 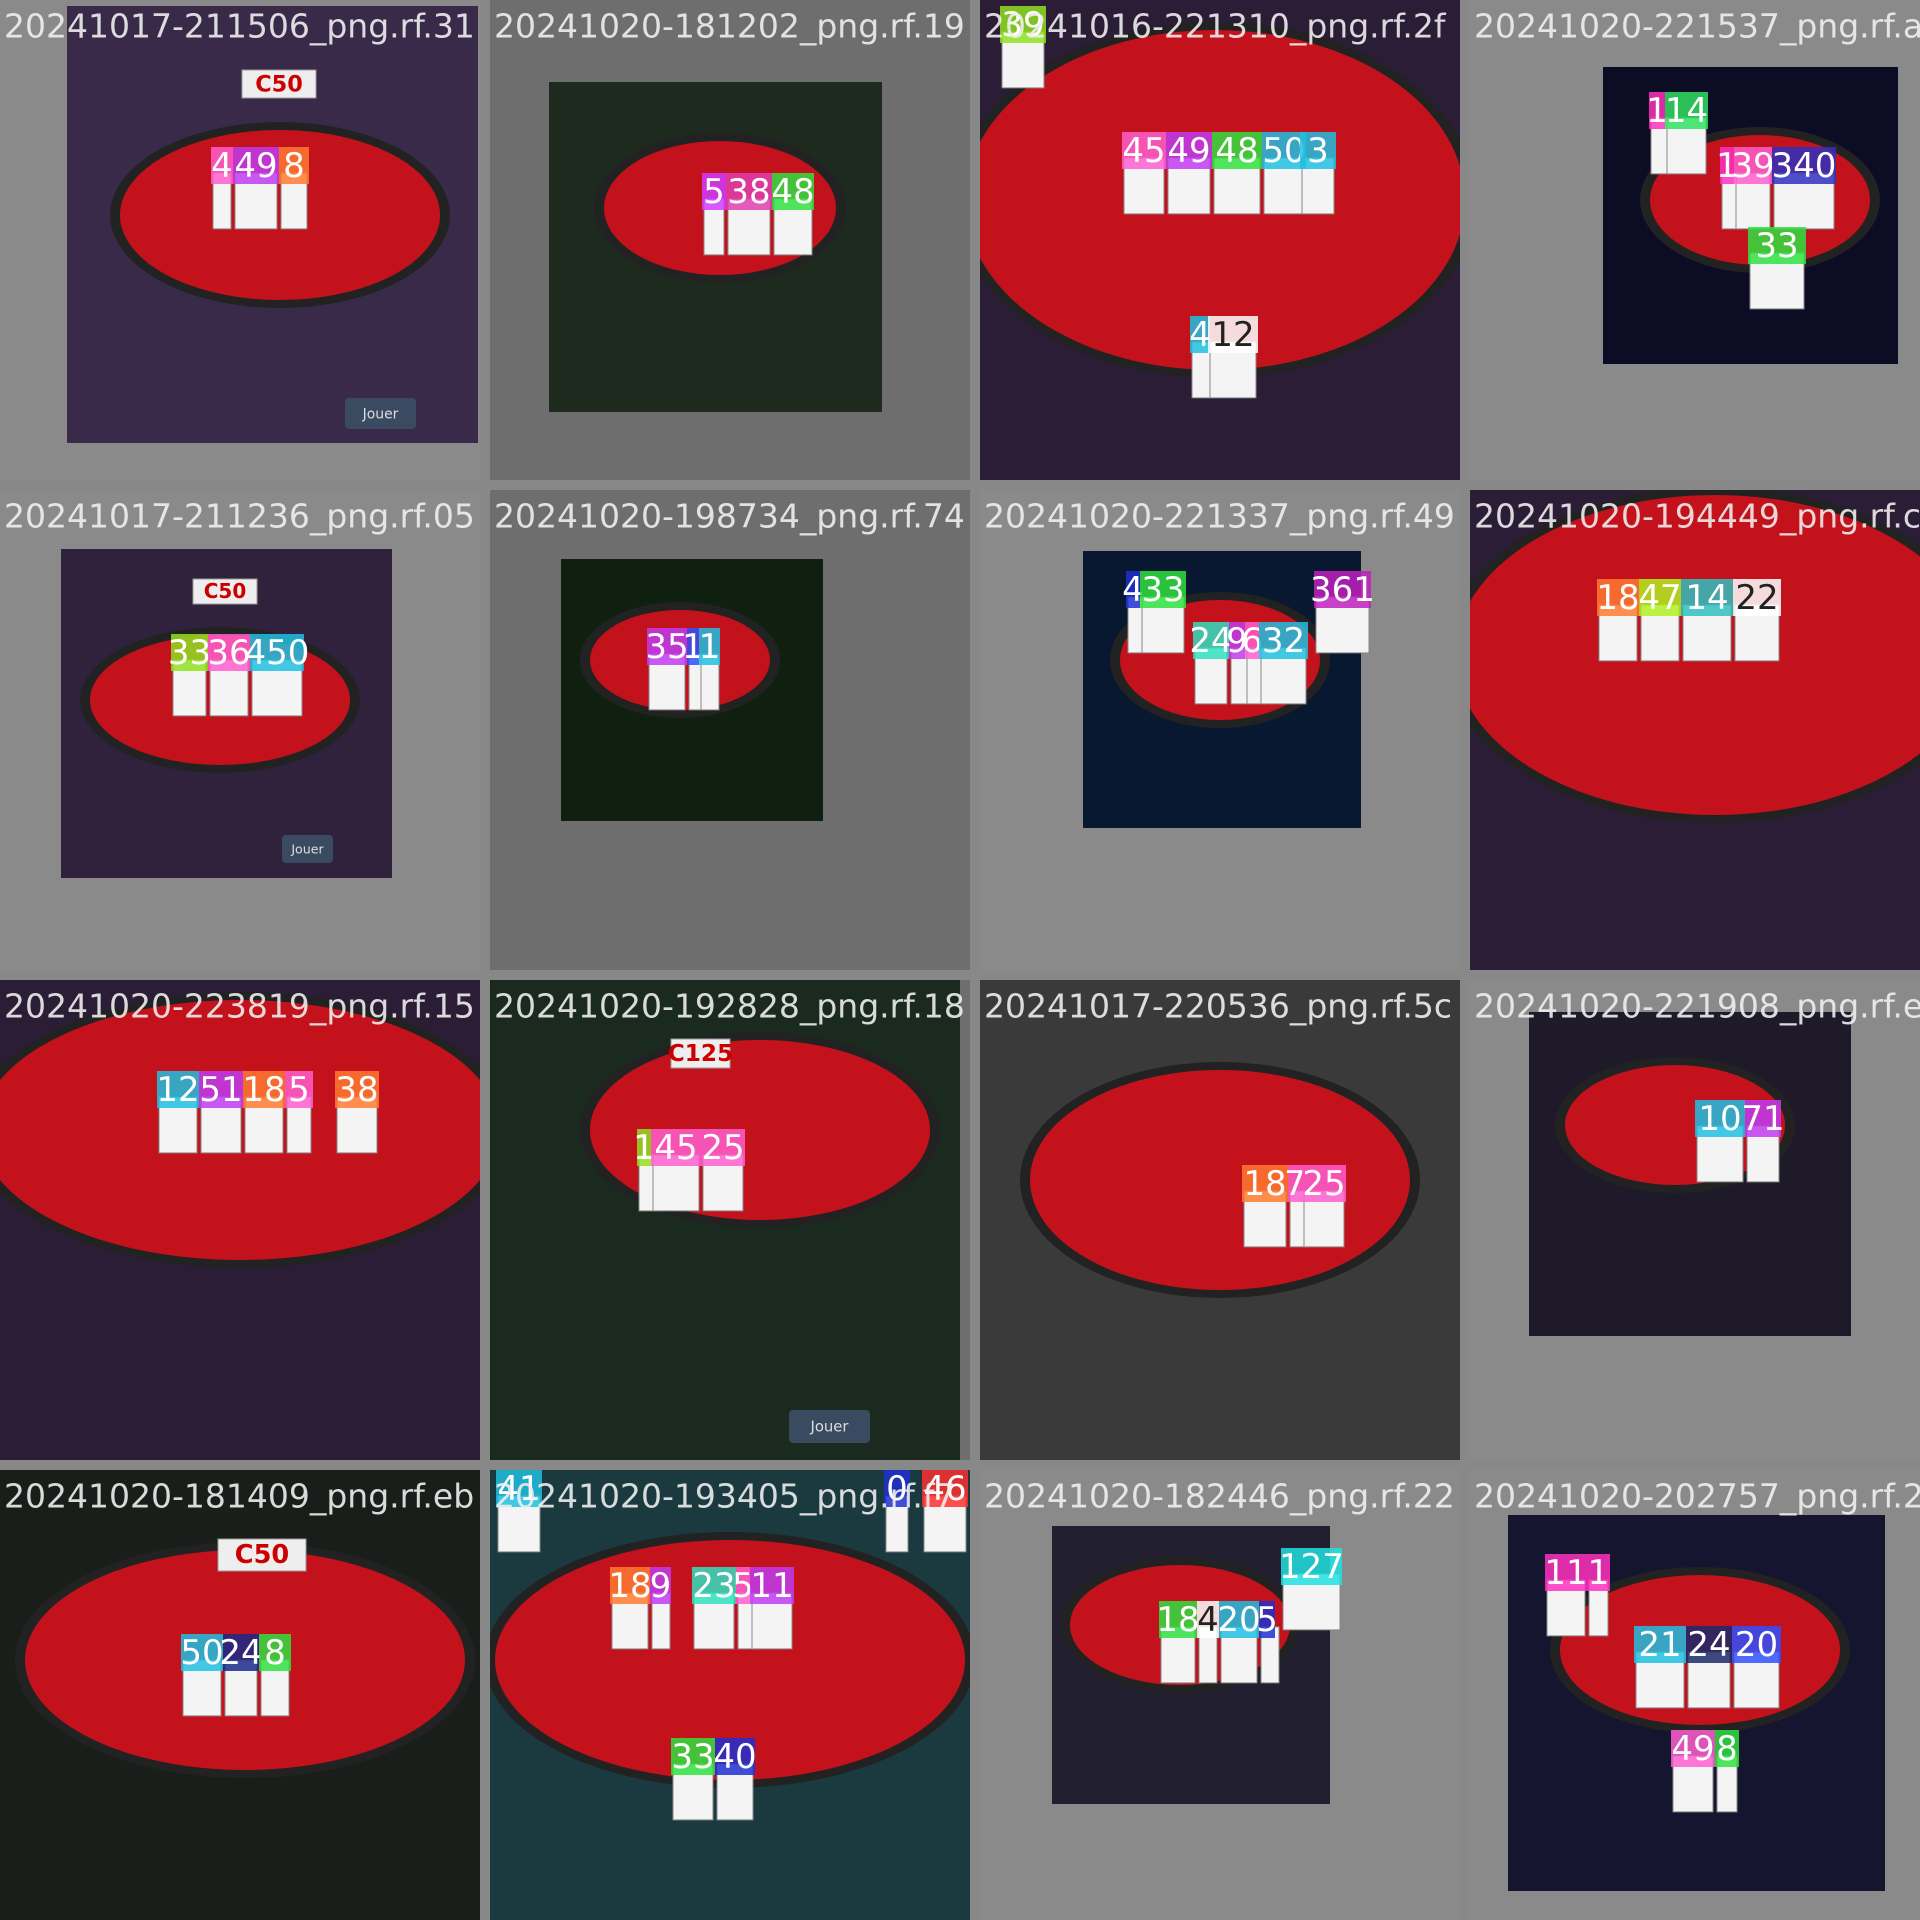 I want to click on label-text: 4, so click(x=1200, y=335).